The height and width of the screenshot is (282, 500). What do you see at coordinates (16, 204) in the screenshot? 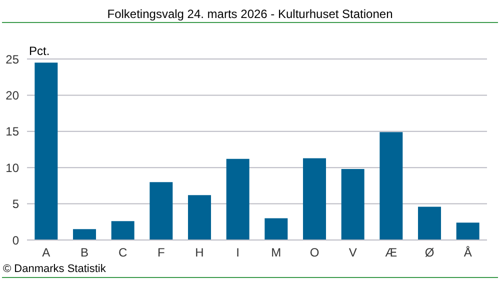
I see `y-tick-label: 5` at bounding box center [16, 204].